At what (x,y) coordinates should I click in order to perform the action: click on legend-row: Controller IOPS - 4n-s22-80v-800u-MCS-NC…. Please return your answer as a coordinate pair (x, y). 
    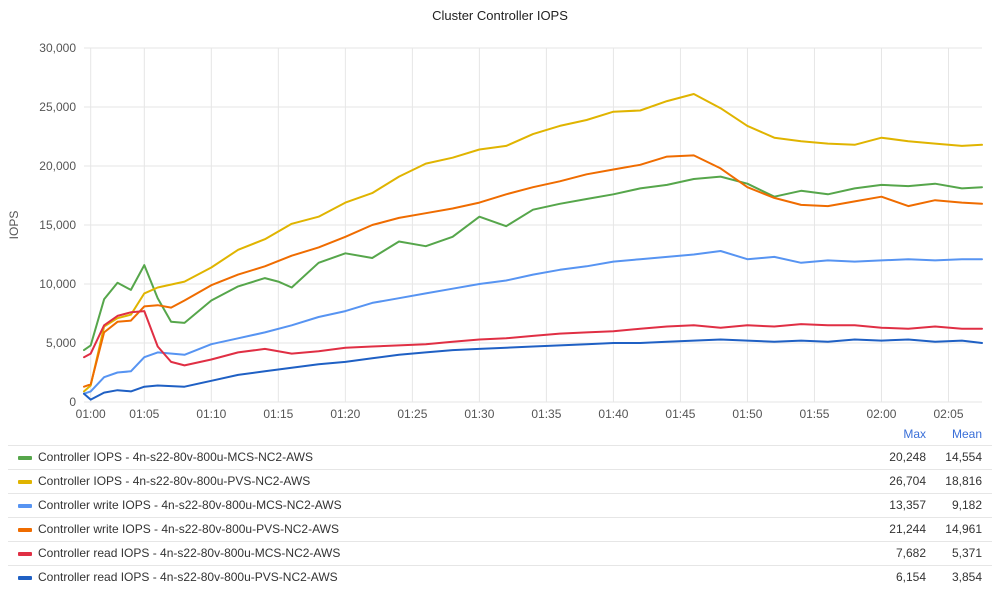
    Looking at the image, I should click on (500, 457).